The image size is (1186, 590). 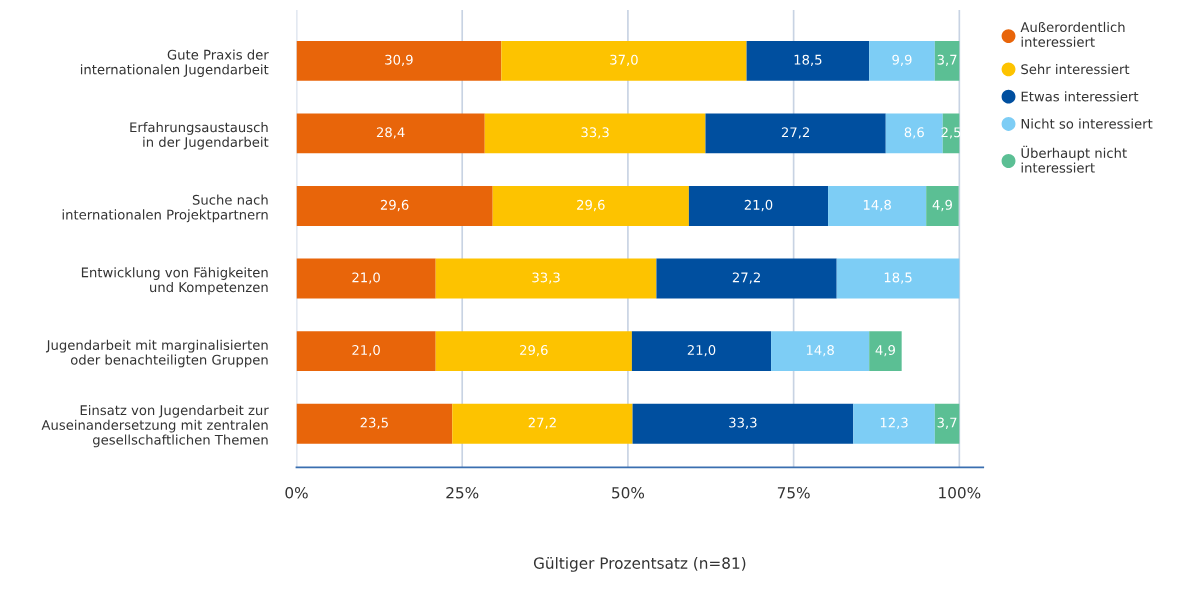 What do you see at coordinates (793, 492) in the screenshot?
I see `x-tick-label: 75%` at bounding box center [793, 492].